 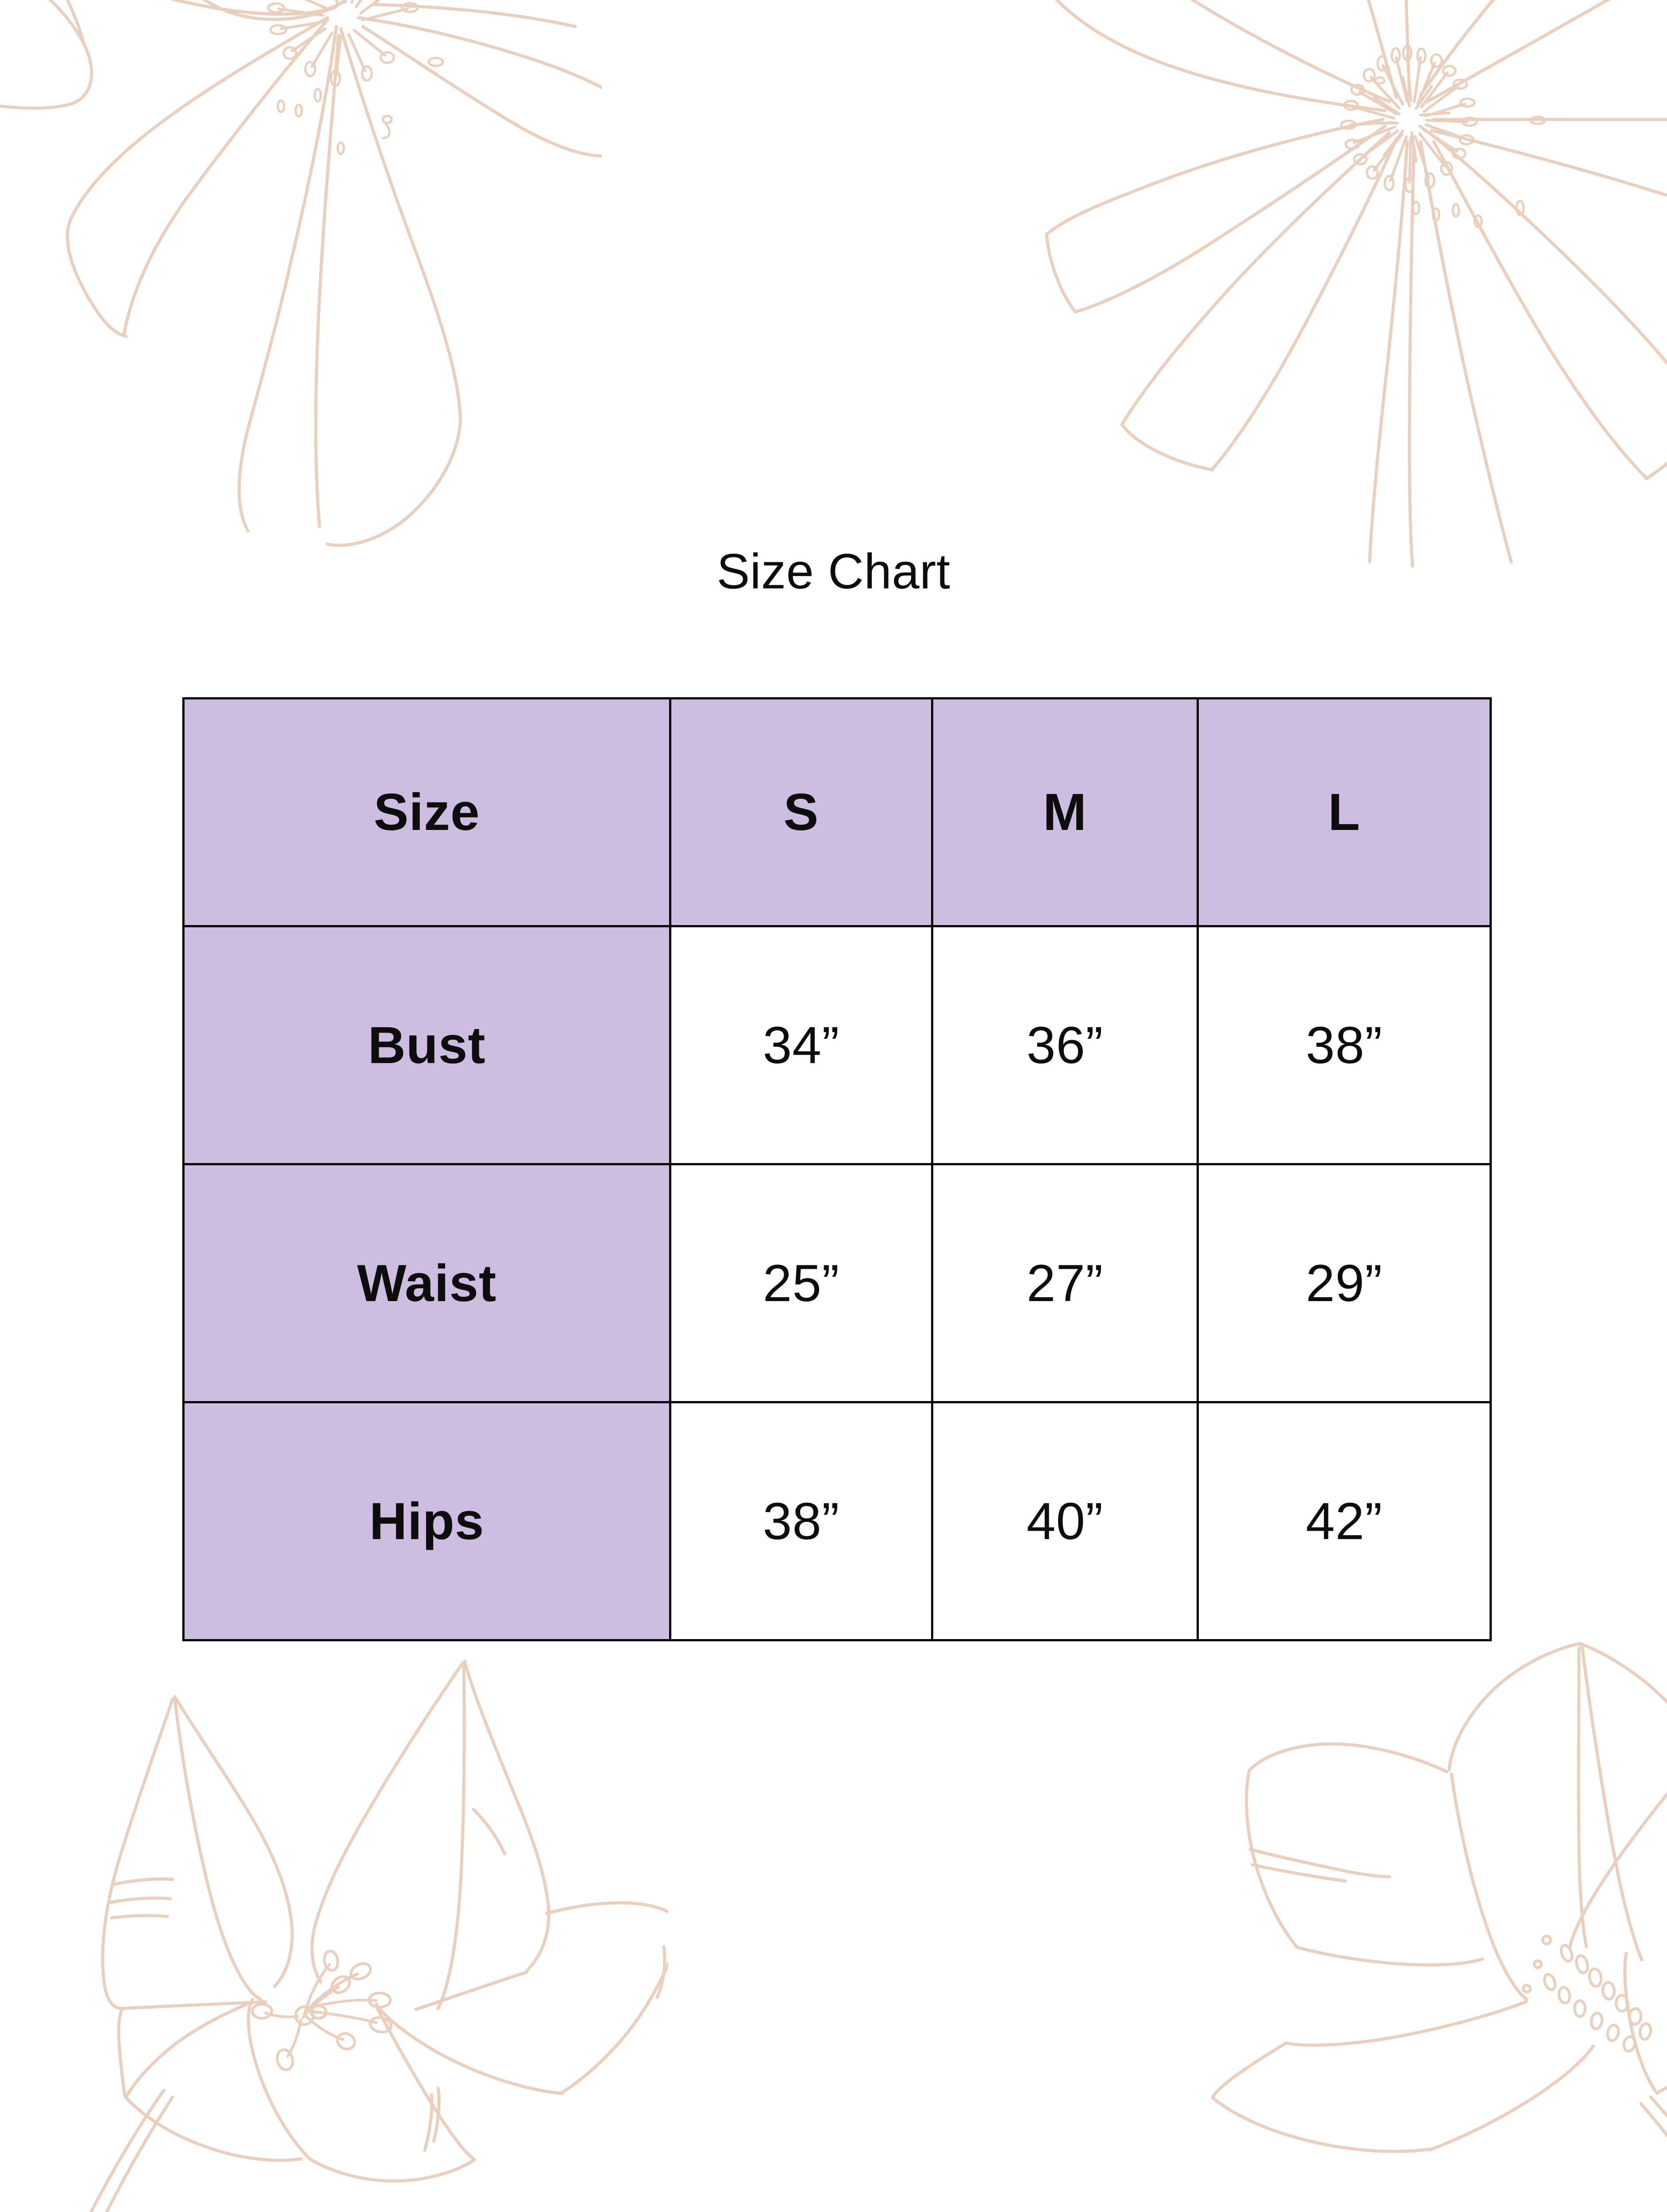 I want to click on cell-waist-s: 25”, so click(x=801, y=1283).